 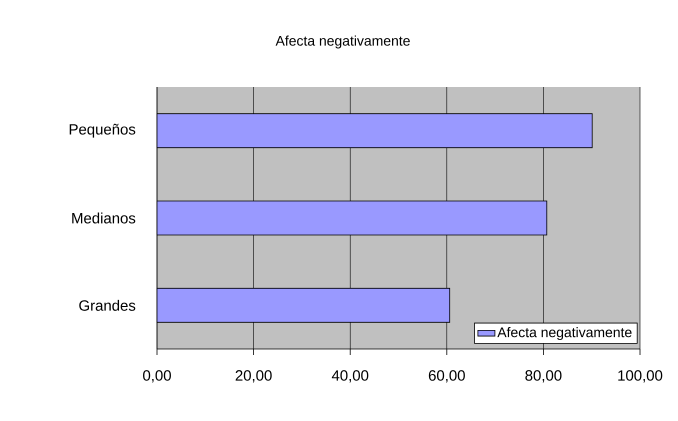 What do you see at coordinates (543, 376) in the screenshot?
I see `x-tick-label: 80,00` at bounding box center [543, 376].